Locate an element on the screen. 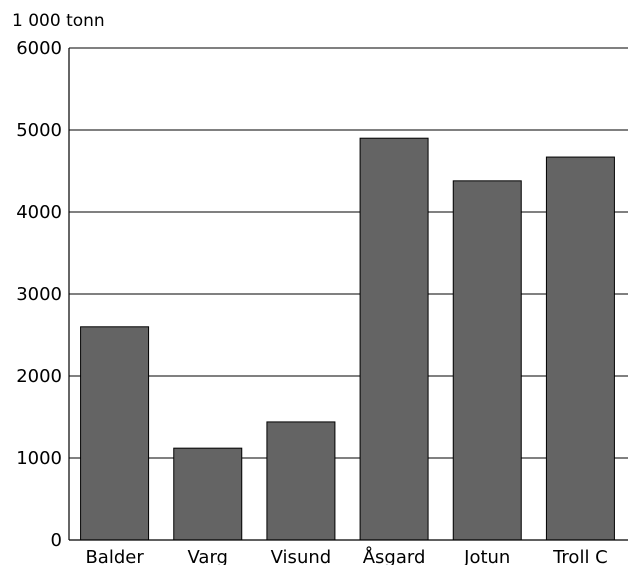 The image size is (628, 565). y-tick-label: 6000 is located at coordinates (39, 48).